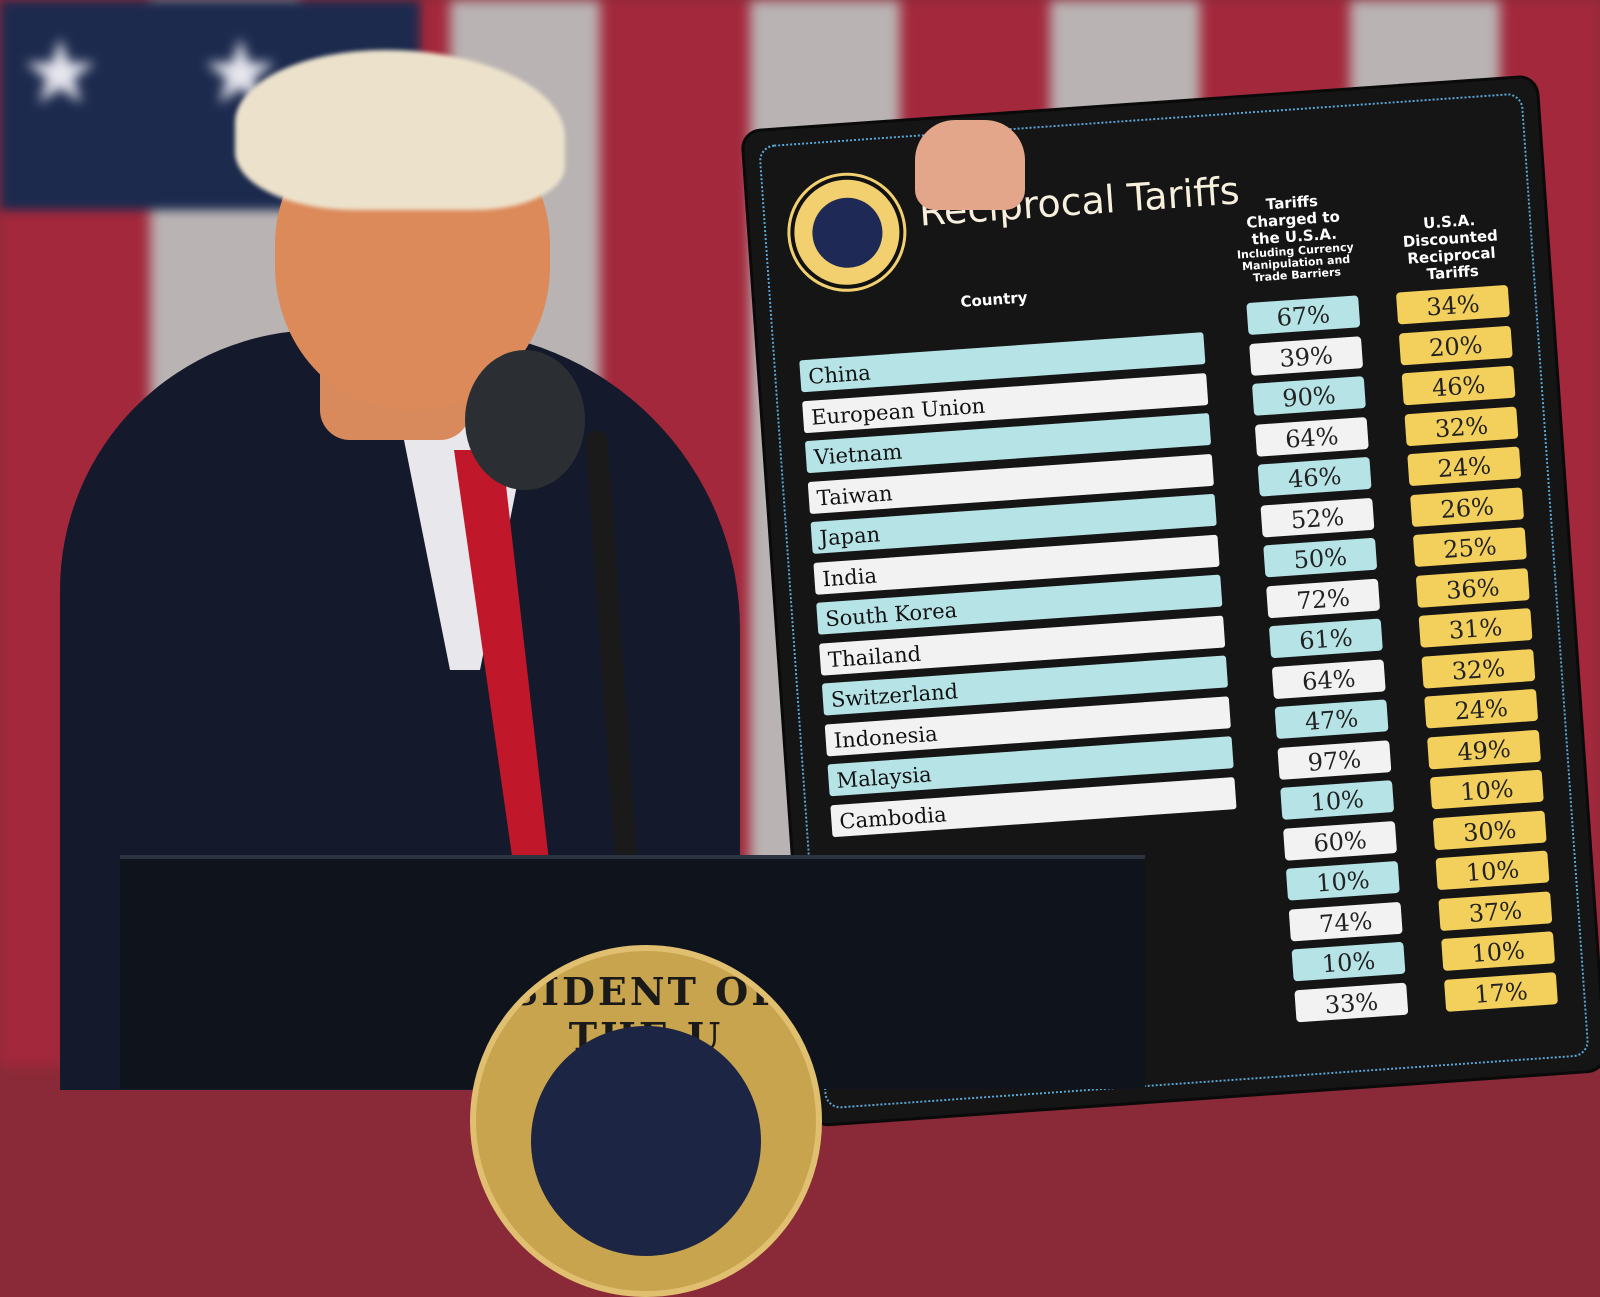 Image resolution: width=1600 pixels, height=1297 pixels. I want to click on podium-seal: SIDENT OF THE U, so click(646, 1121).